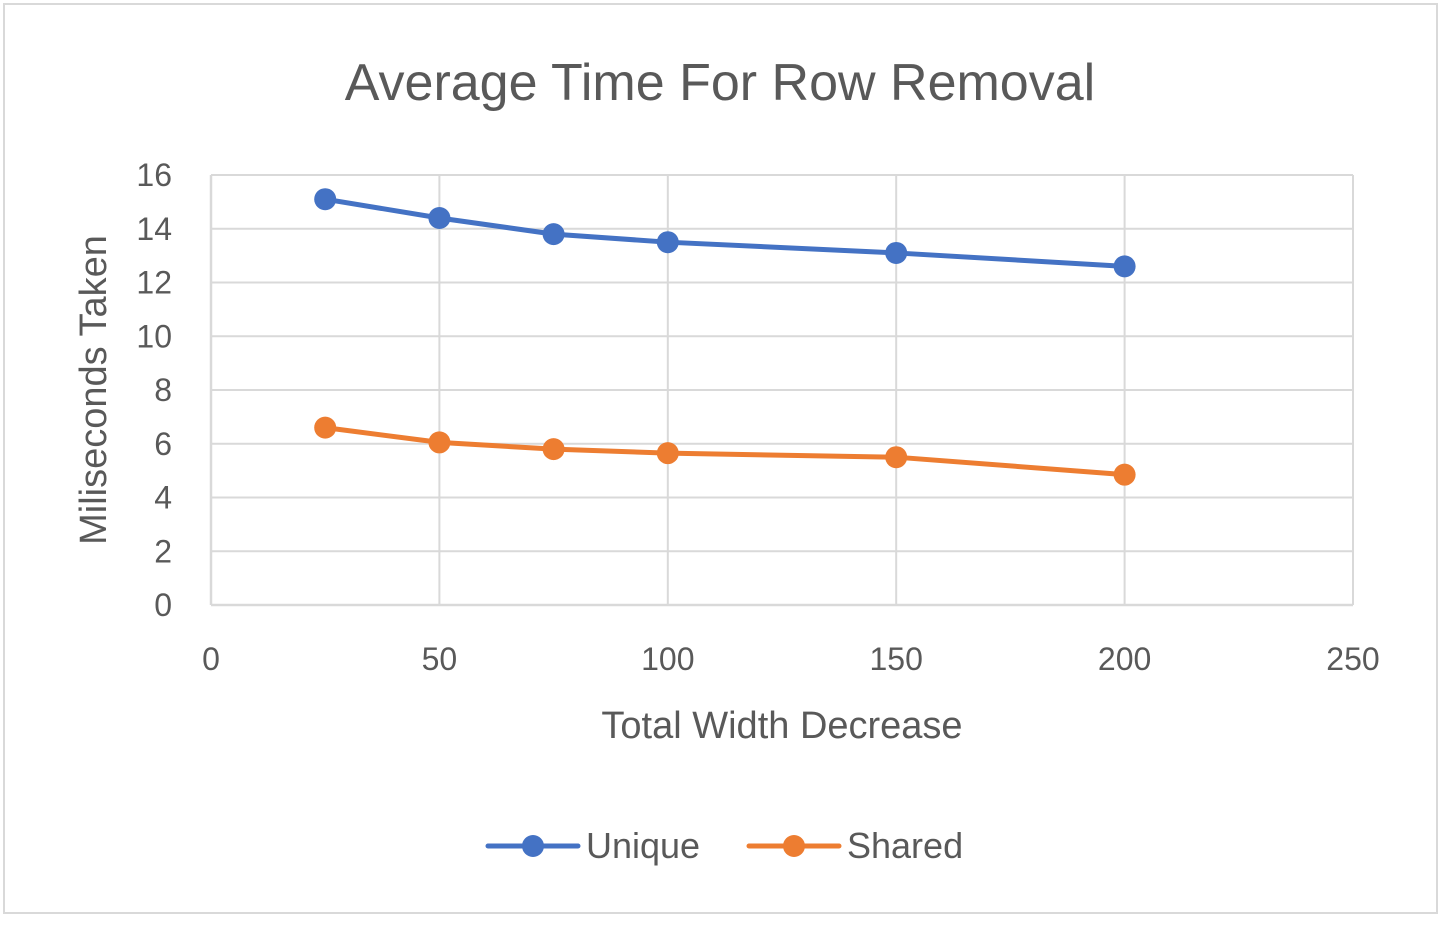 The height and width of the screenshot is (926, 1443). What do you see at coordinates (154, 336) in the screenshot?
I see `y-tick-label: 10` at bounding box center [154, 336].